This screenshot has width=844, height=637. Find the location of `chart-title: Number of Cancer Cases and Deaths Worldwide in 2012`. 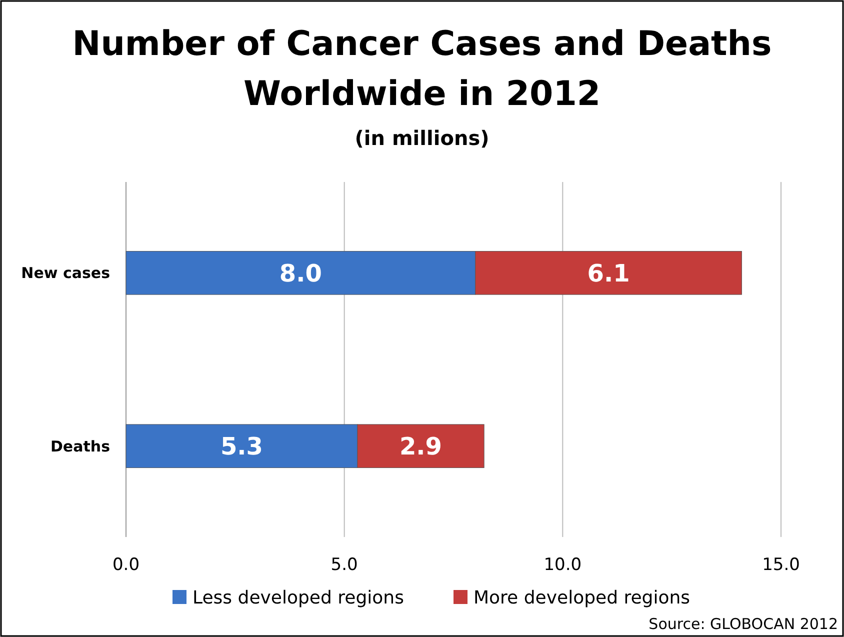

chart-title: Number of Cancer Cases and Deaths Worldwide in 2012 is located at coordinates (422, 69).